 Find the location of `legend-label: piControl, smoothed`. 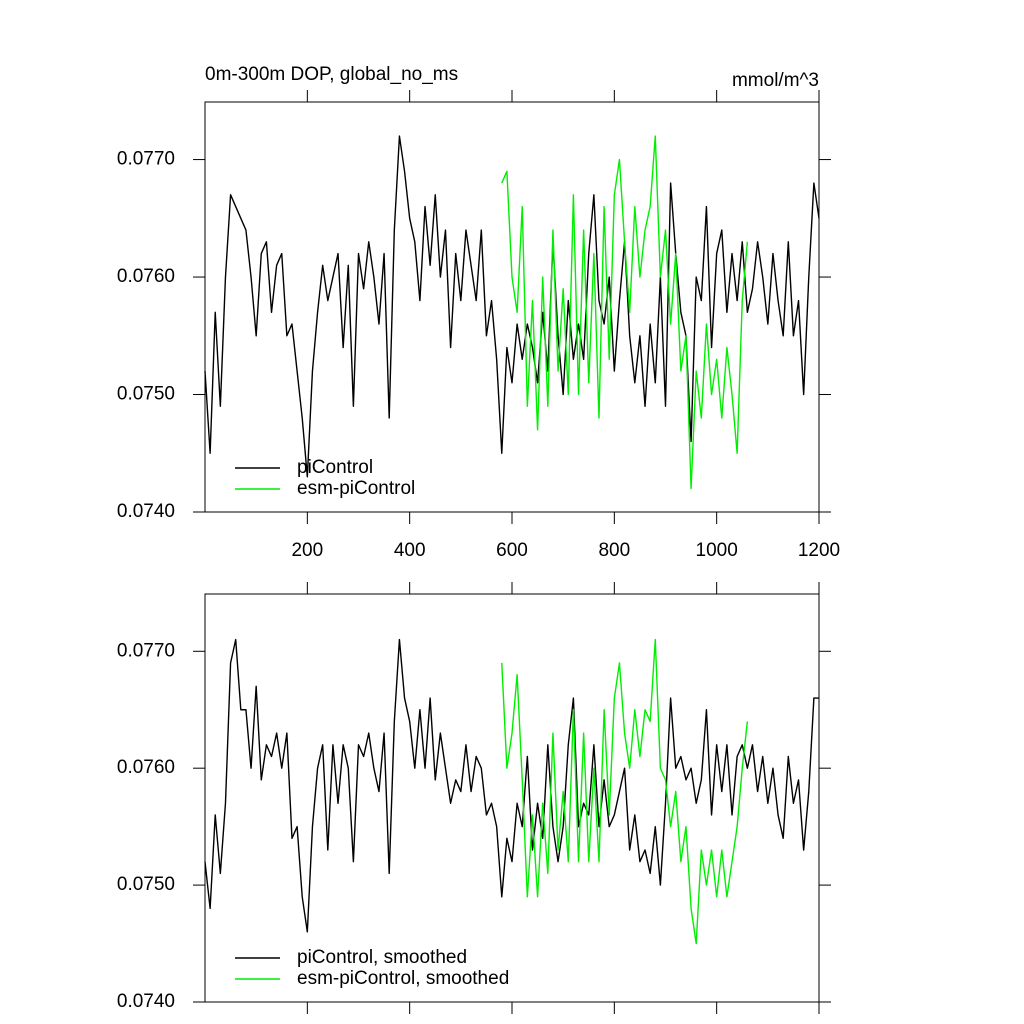

legend-label: piControl, smoothed is located at coordinates (382, 957).